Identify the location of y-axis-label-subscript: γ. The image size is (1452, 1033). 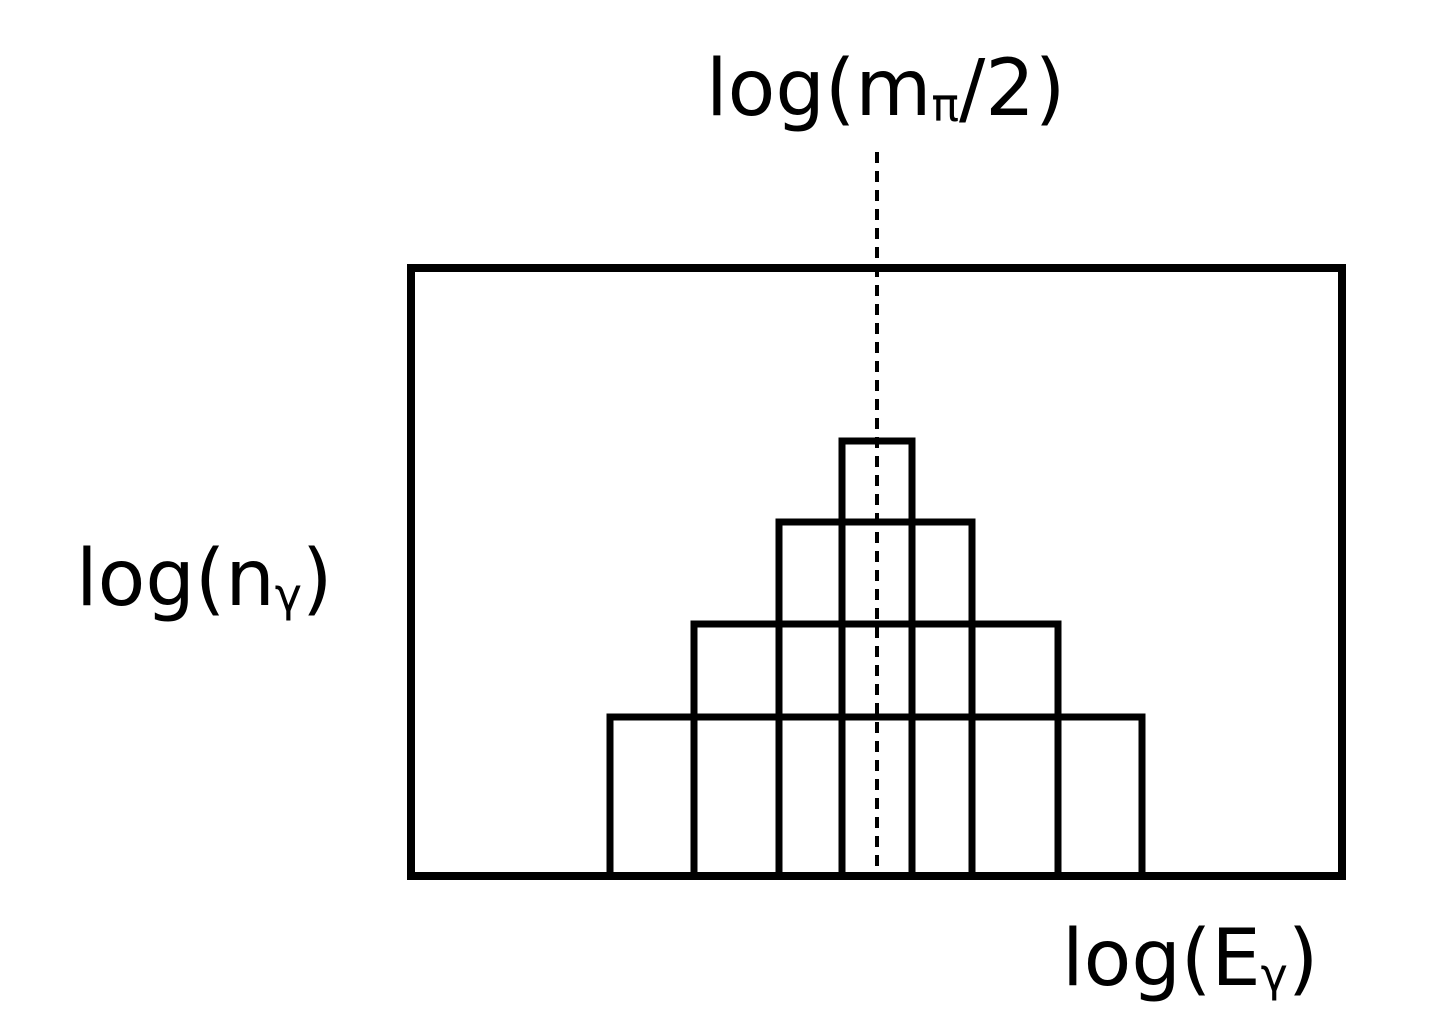
(288, 595).